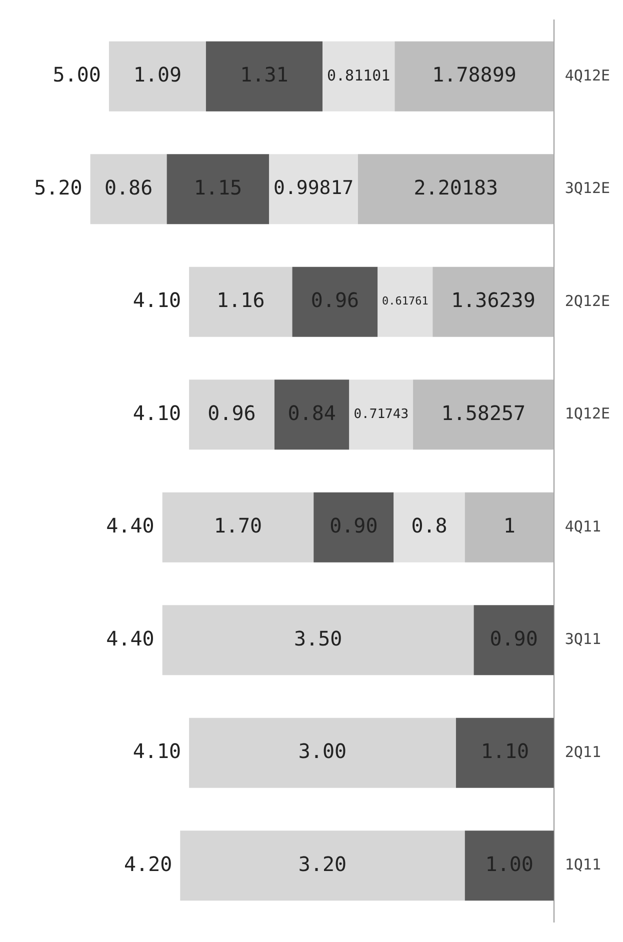 This screenshot has height=942, width=623. What do you see at coordinates (312, 412) in the screenshot?
I see `data-label: 0.84` at bounding box center [312, 412].